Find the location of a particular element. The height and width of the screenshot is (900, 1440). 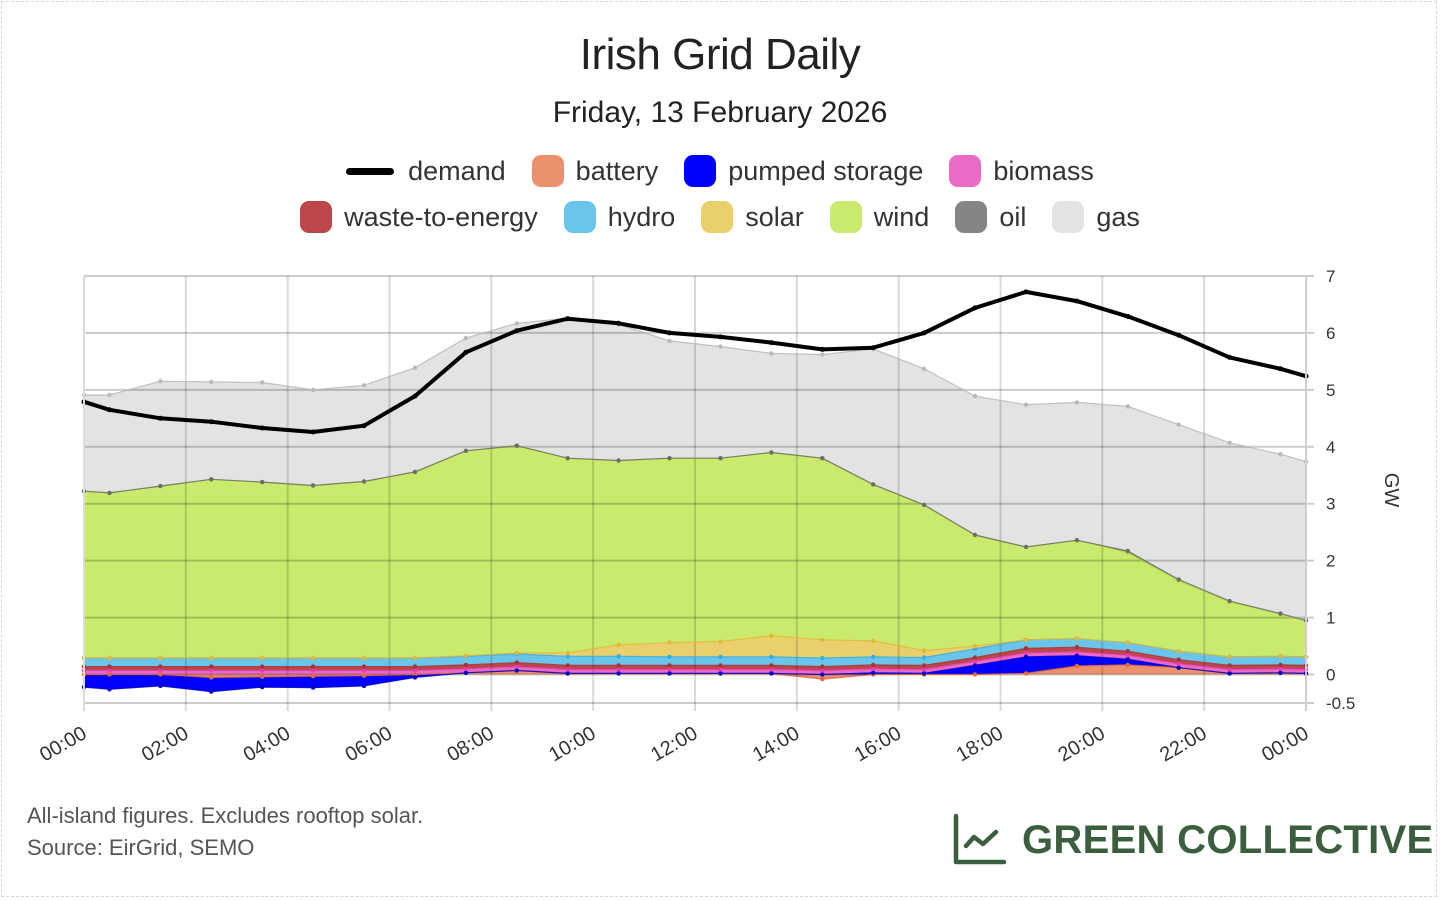

area-hydro is located at coordinates (695, 652).